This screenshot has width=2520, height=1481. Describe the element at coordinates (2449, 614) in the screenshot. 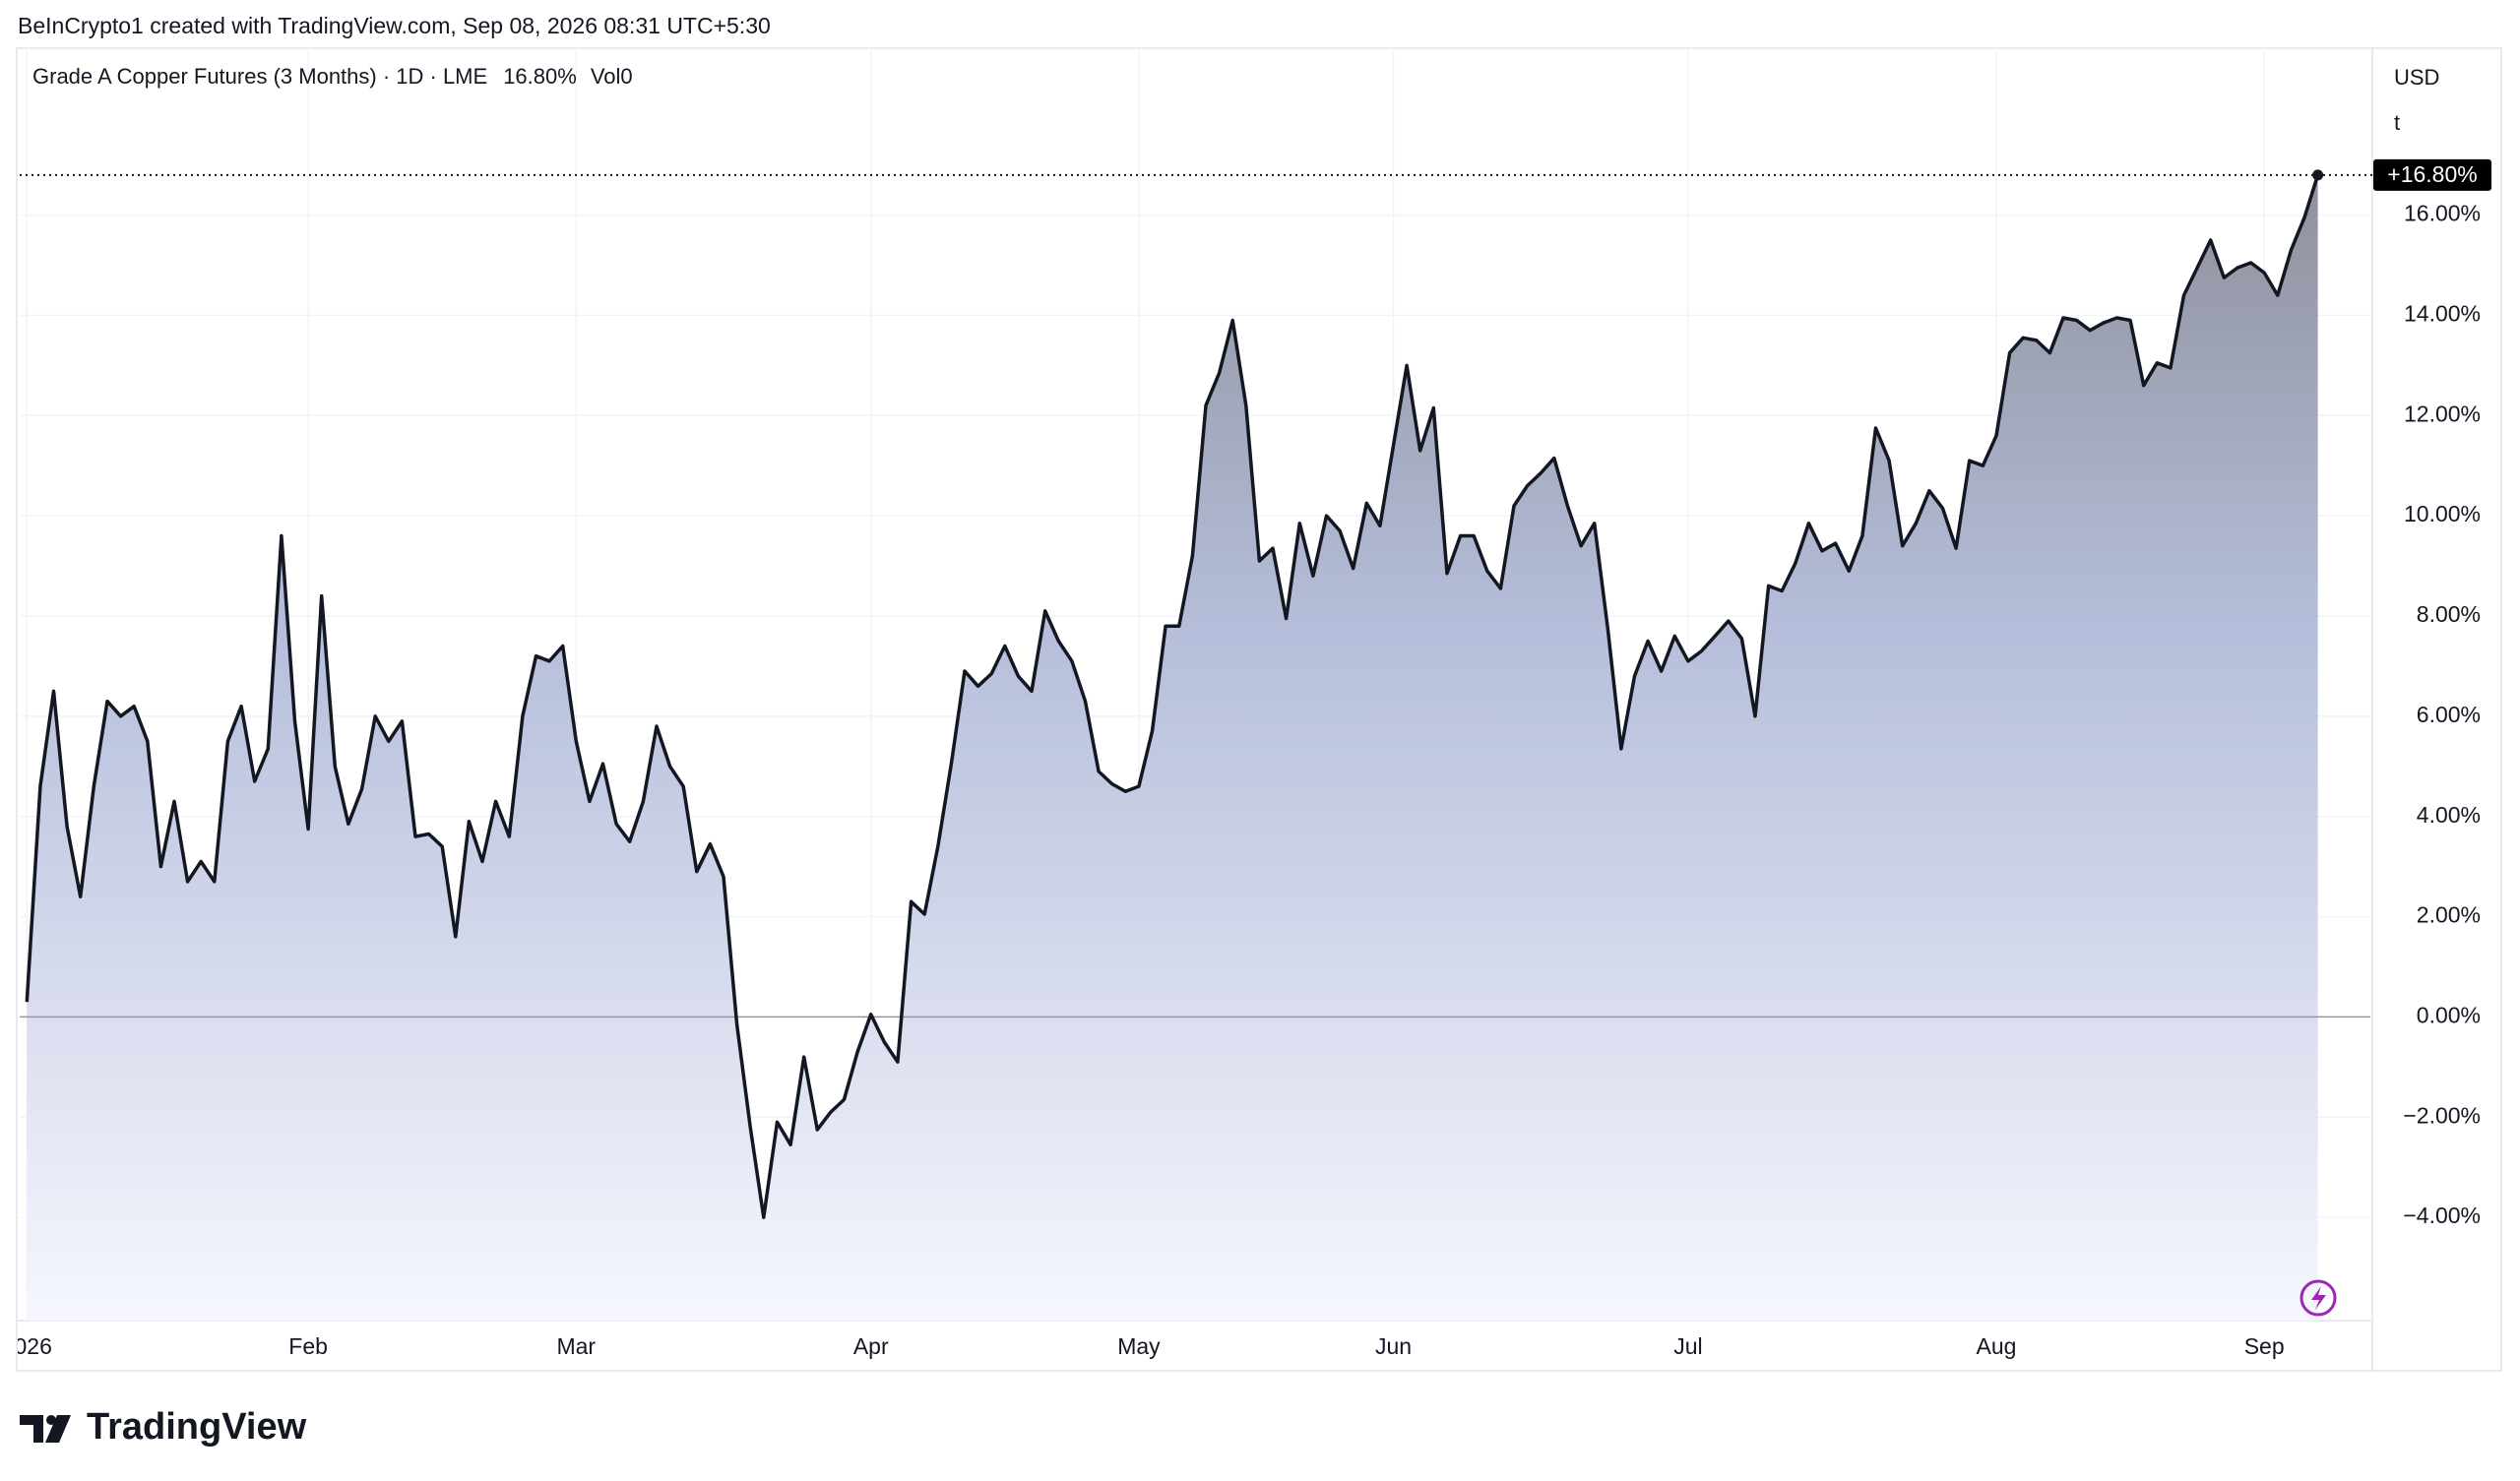

I see `y-tick-label: 8.00%` at that location.